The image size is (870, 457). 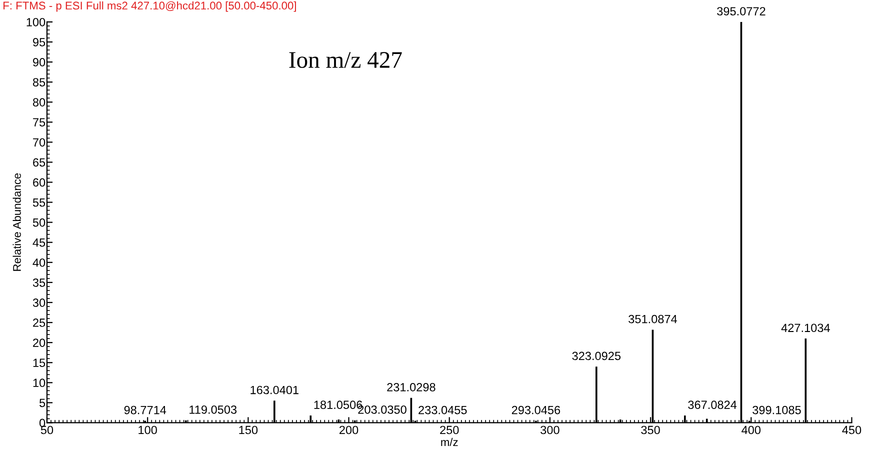 What do you see at coordinates (43, 403) in the screenshot?
I see `y-tick-label: 5` at bounding box center [43, 403].